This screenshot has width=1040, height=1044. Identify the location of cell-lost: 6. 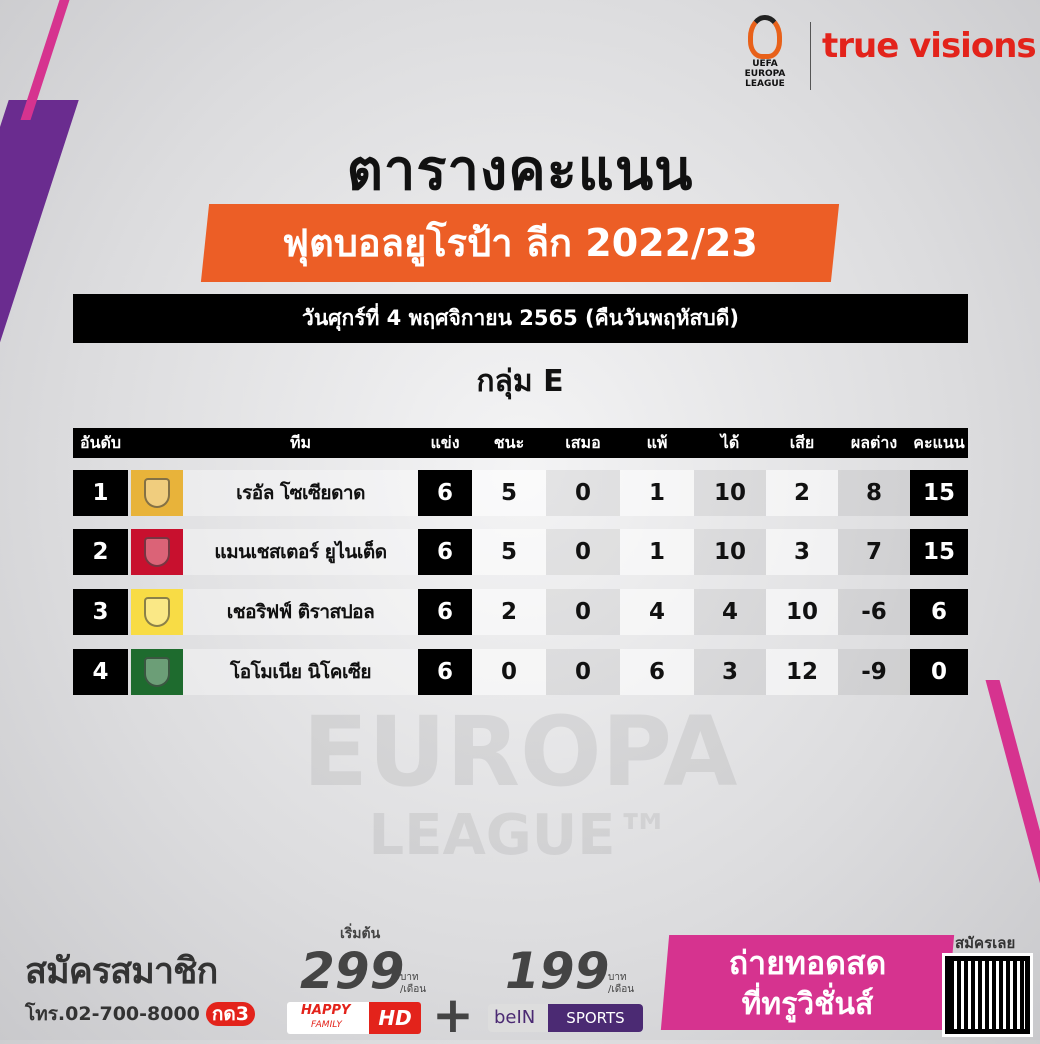
(657, 672).